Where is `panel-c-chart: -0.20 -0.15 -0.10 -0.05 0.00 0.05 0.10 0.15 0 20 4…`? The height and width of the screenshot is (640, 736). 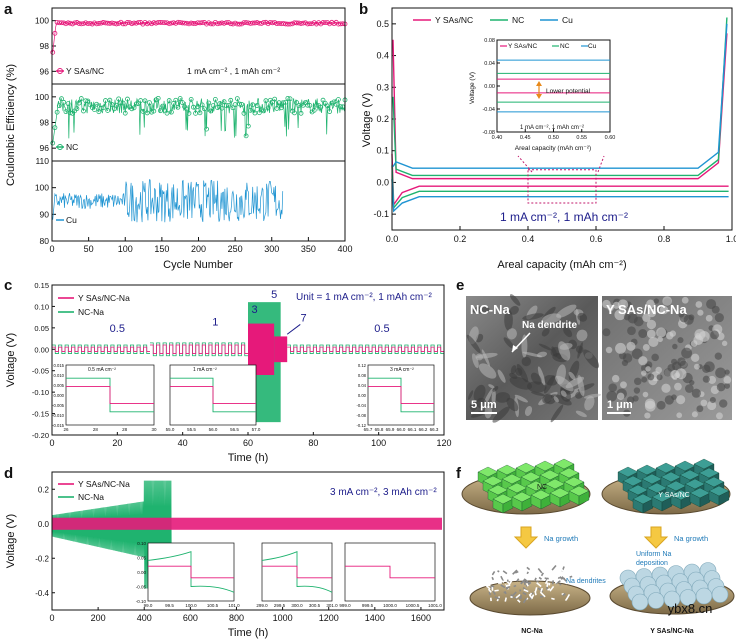 panel-c-chart: -0.20 -0.15 -0.10 -0.05 0.00 0.05 0.10 0.15 0 20 4… is located at coordinates (242, 364).